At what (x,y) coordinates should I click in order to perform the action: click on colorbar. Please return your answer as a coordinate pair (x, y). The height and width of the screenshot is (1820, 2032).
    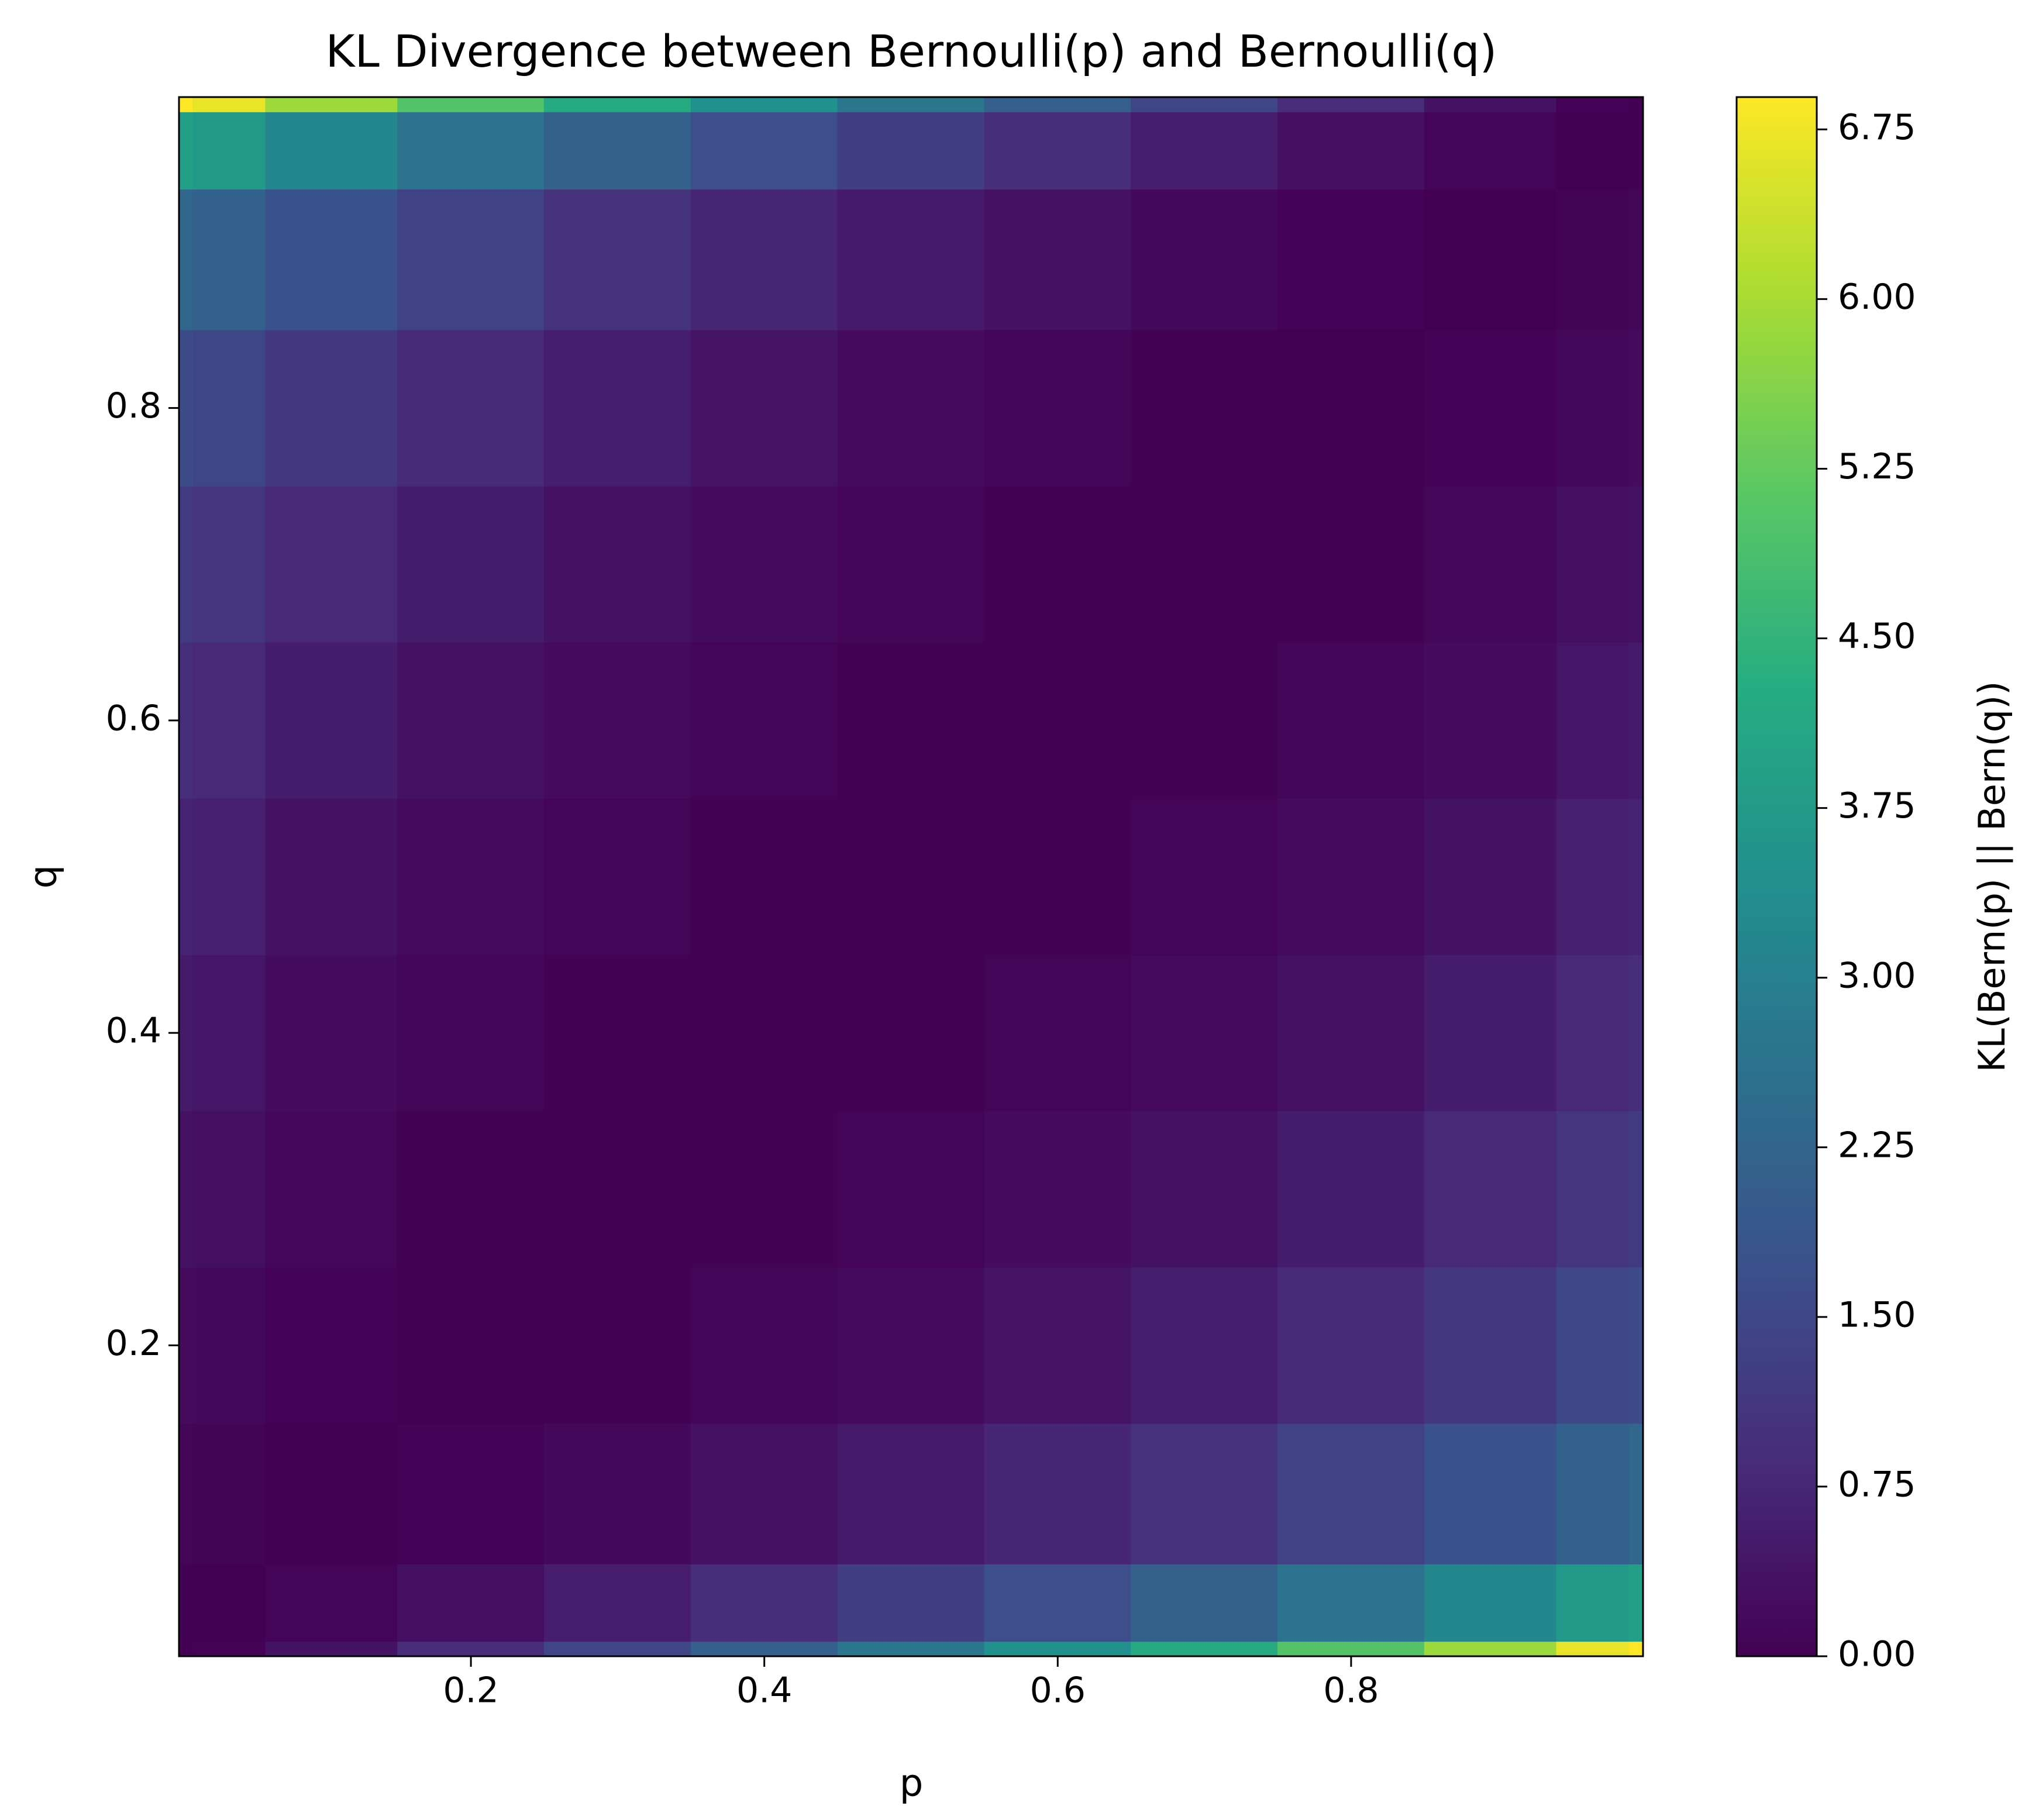
    Looking at the image, I should click on (1777, 876).